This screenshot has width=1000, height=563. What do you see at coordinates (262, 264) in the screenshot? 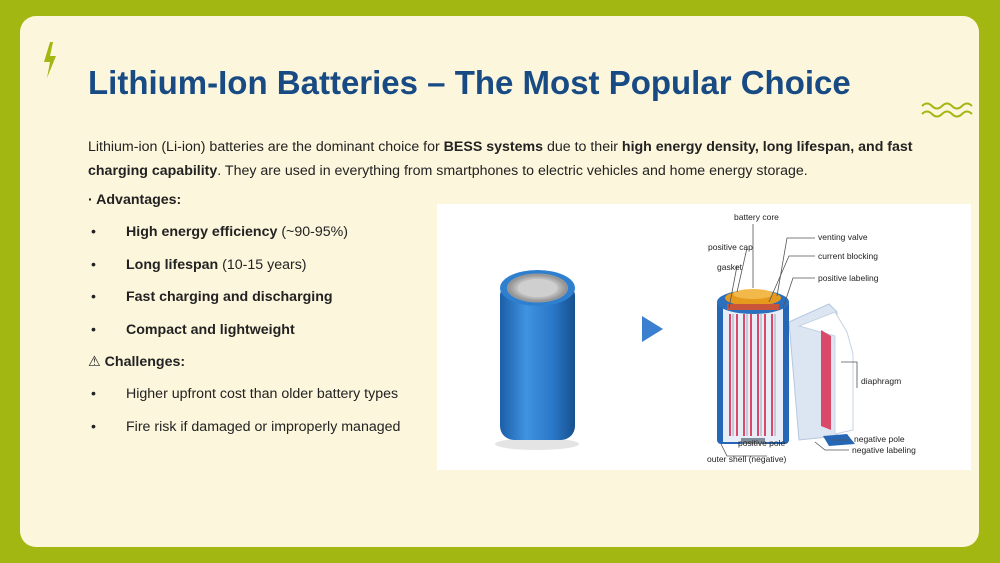
I see `item-text: (10-15 years)` at bounding box center [262, 264].